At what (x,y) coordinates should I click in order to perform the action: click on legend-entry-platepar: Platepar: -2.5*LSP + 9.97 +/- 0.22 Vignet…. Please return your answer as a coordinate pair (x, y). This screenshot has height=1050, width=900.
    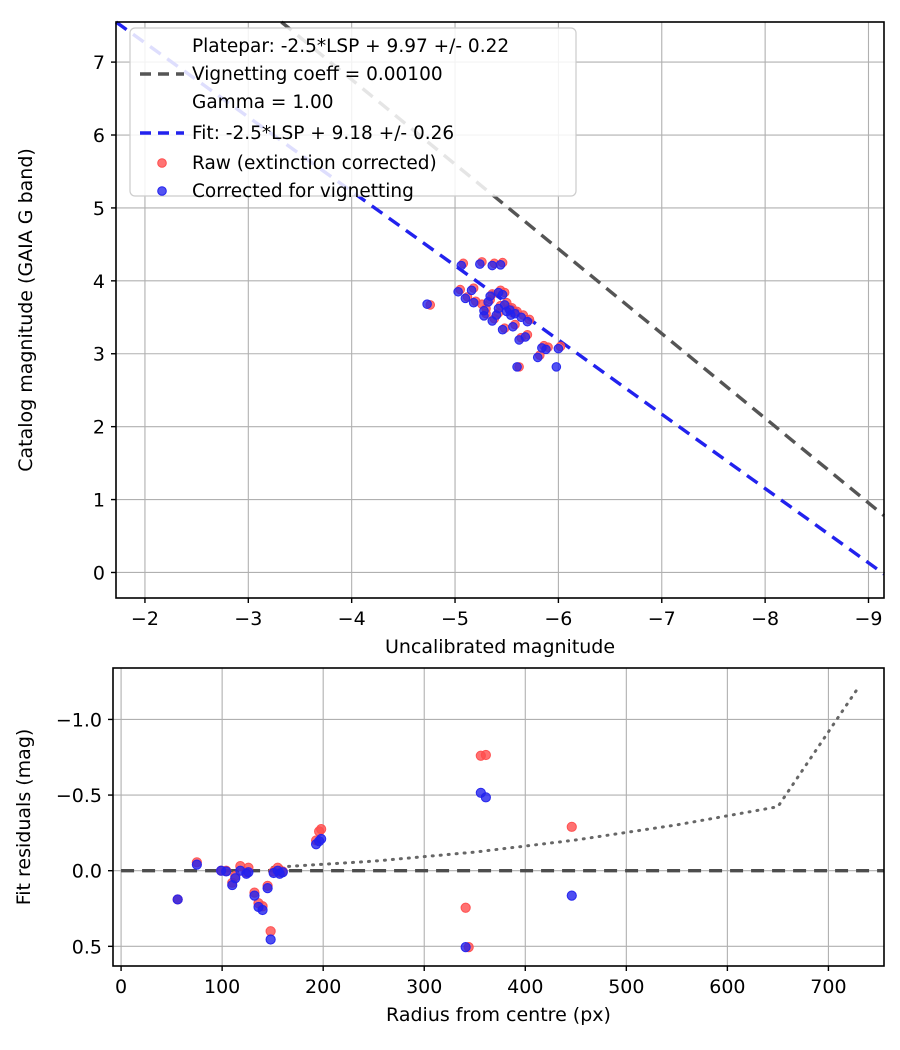
    Looking at the image, I should click on (324, 74).